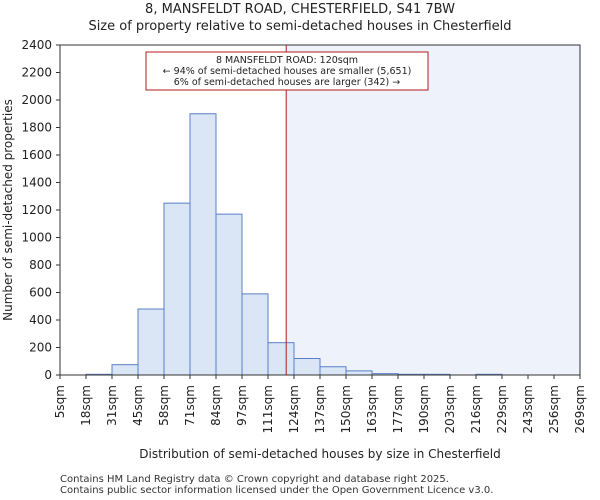  I want to click on y-tick-label: 600, so click(40, 293).